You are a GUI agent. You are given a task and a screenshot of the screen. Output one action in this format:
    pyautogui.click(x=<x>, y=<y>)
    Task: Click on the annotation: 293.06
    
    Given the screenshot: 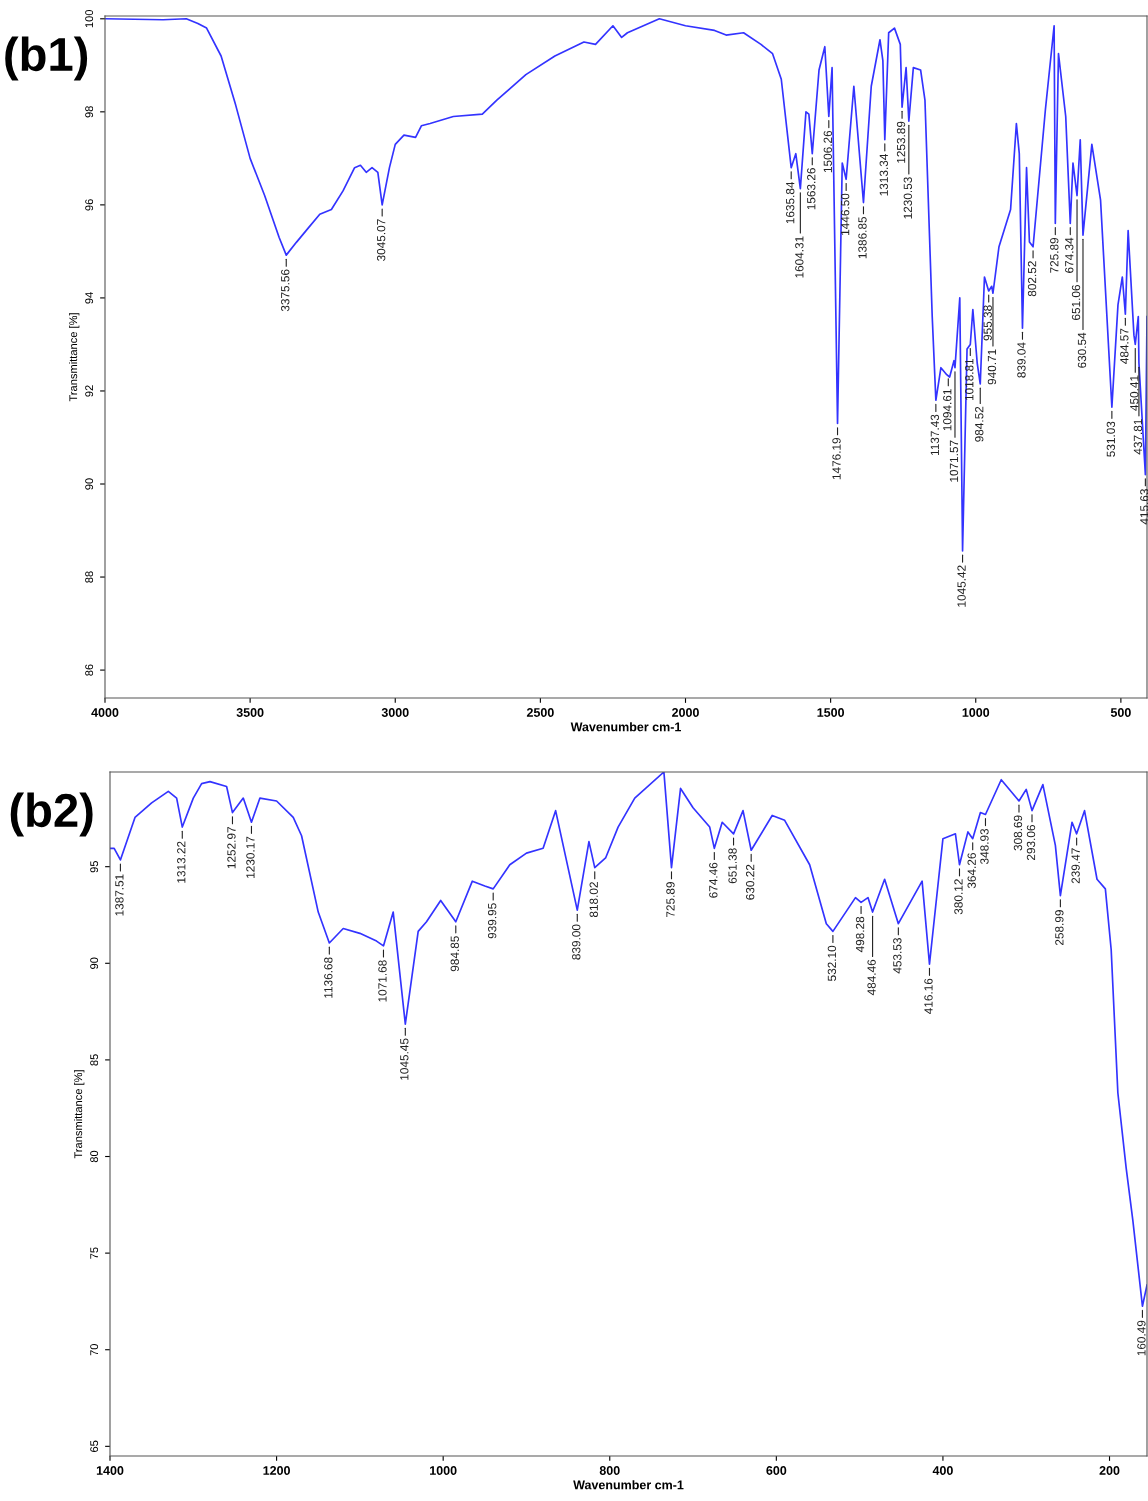 What is the action you would take?
    pyautogui.click(x=1031, y=843)
    